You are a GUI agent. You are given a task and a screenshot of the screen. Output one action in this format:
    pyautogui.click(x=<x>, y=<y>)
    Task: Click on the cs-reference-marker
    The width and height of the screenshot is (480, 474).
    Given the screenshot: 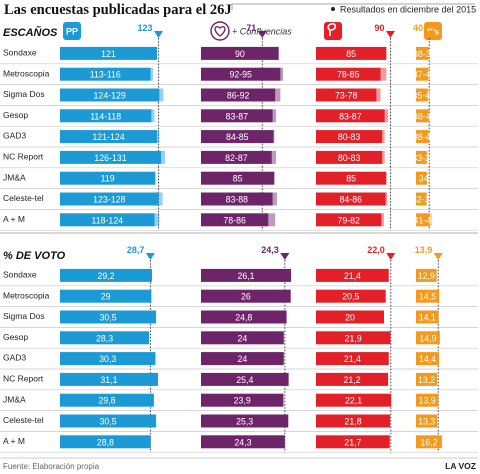 What is the action you would take?
    pyautogui.click(x=438, y=256)
    